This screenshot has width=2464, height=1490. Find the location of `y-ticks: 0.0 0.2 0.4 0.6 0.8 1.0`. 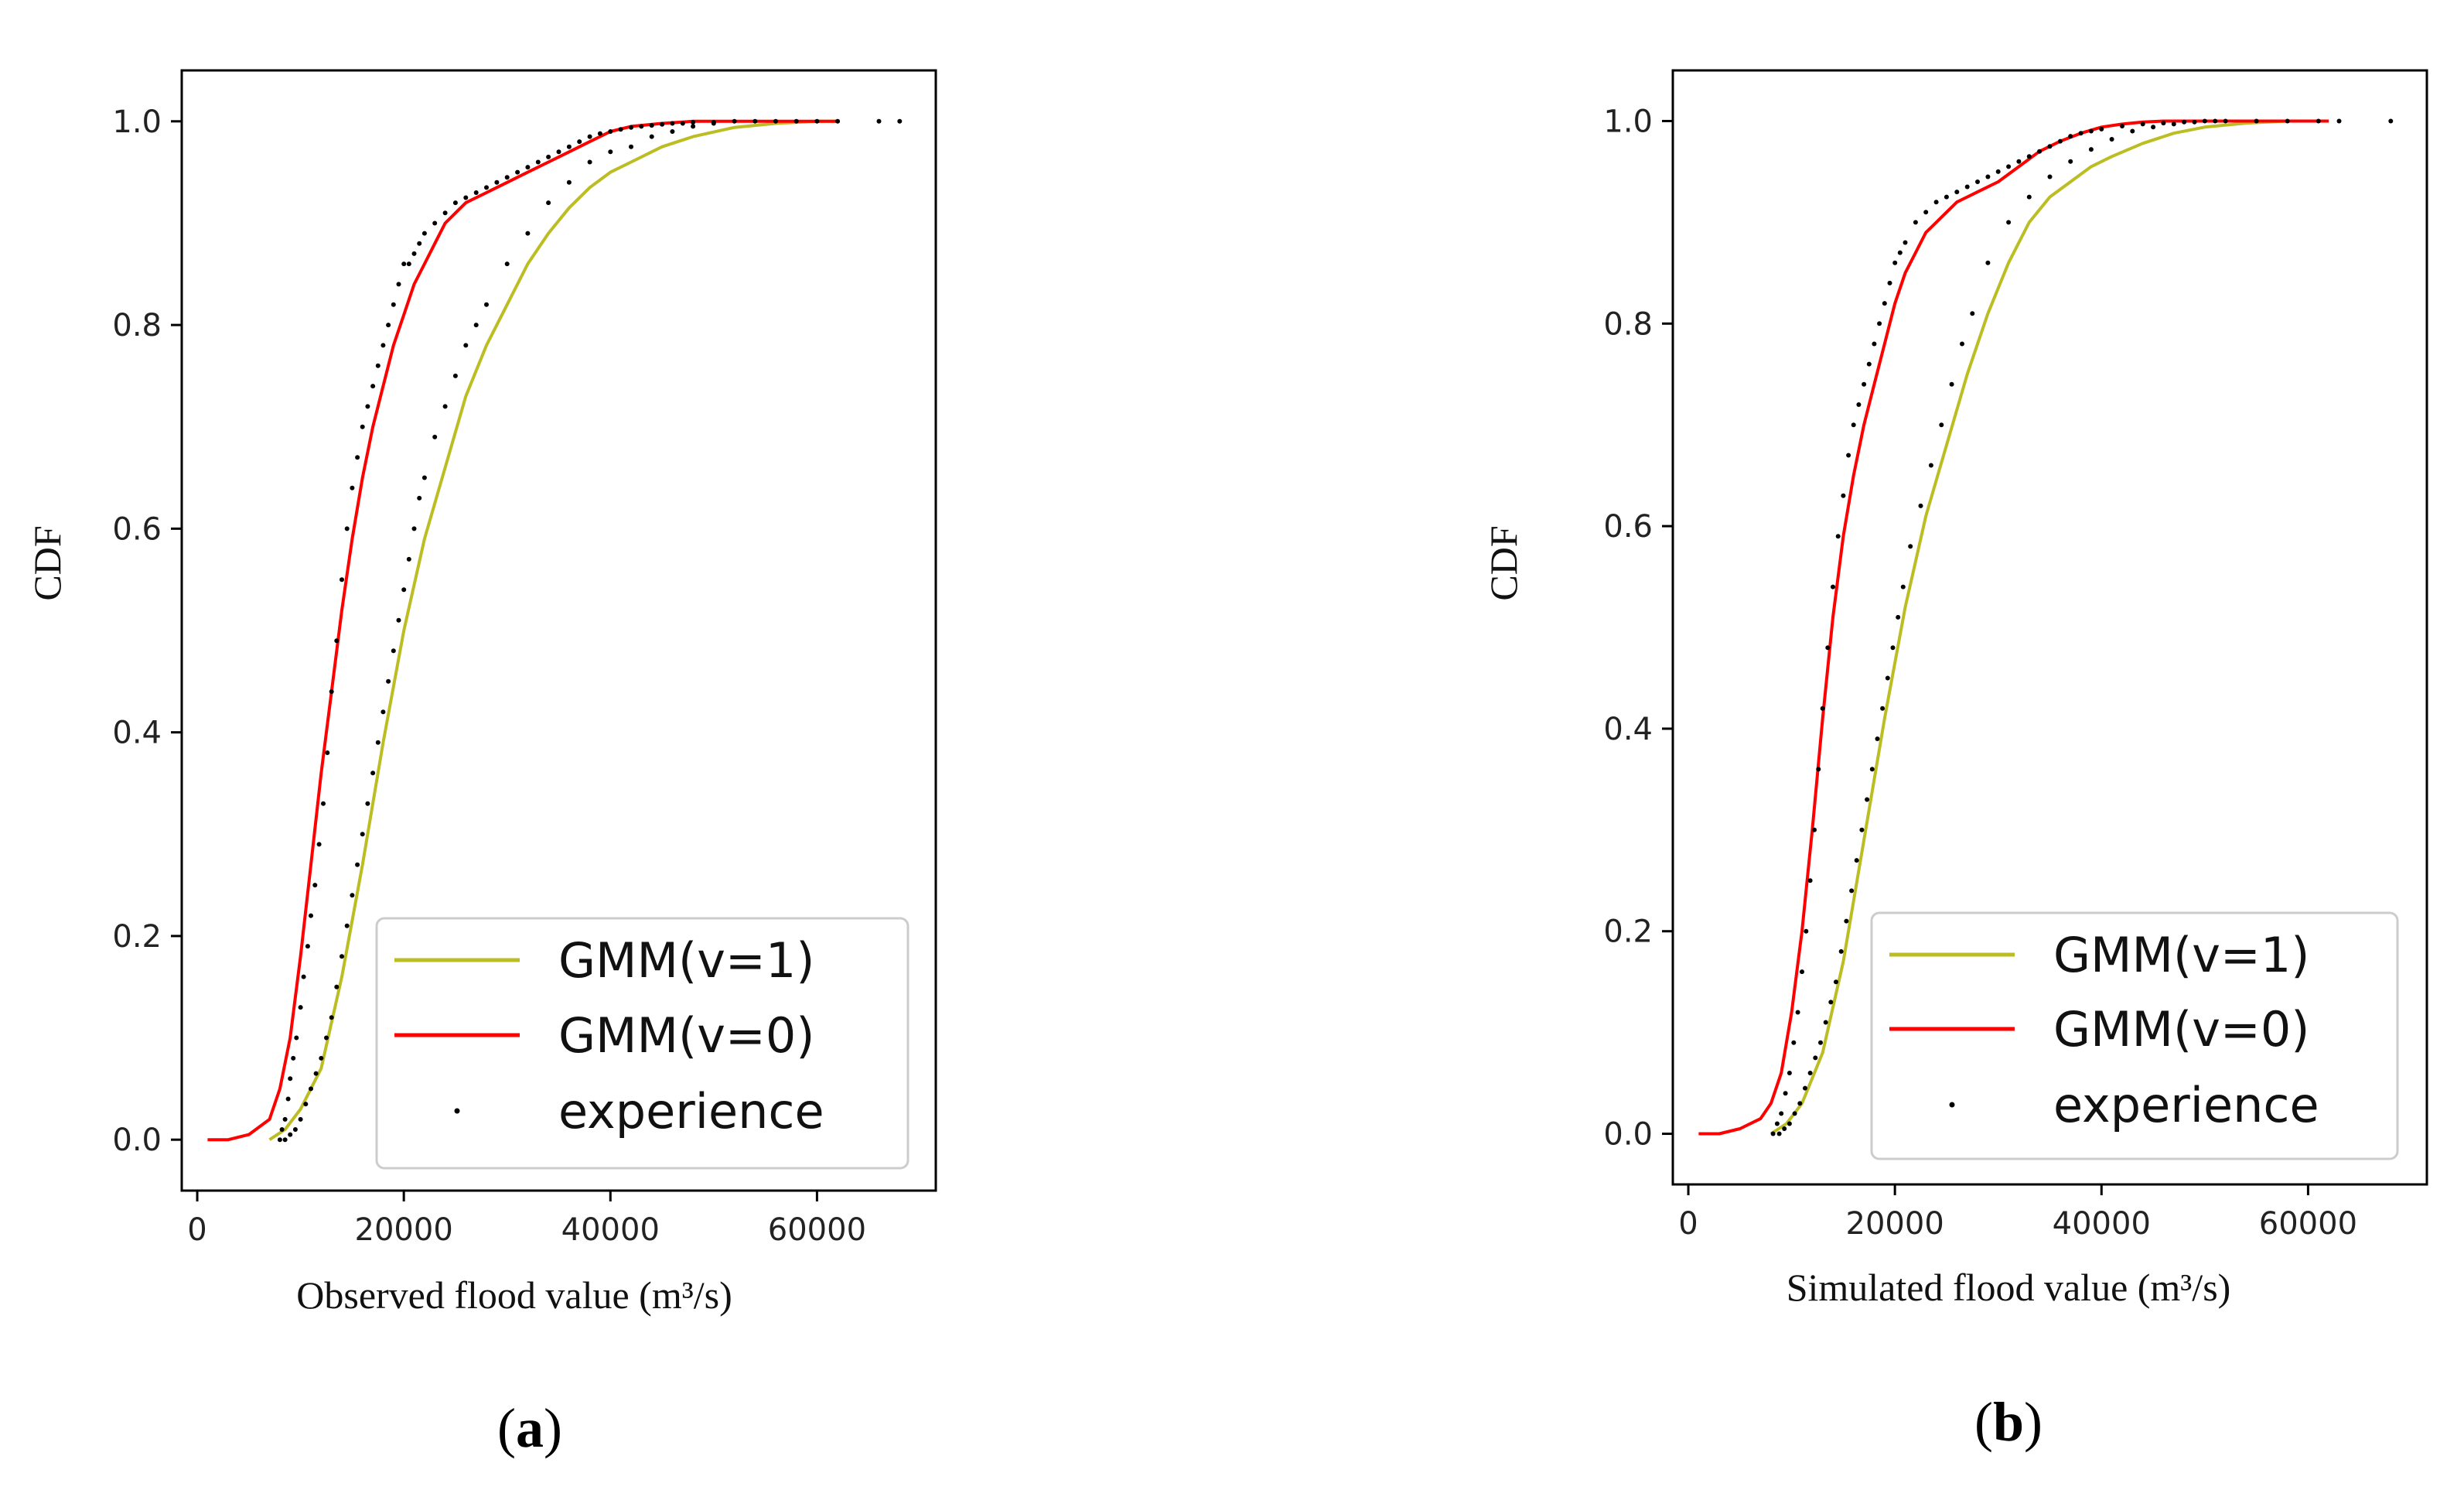

y-ticks: 0.0 0.2 0.4 0.6 0.8 1.0 is located at coordinates (147, 631).